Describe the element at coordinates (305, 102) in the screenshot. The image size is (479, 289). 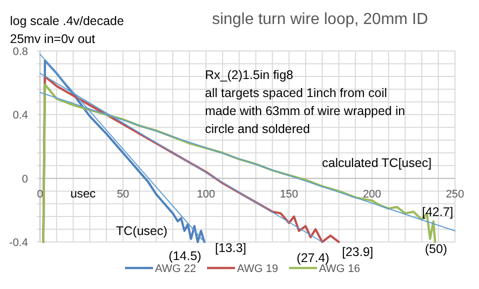
I see `annotation: Rx_(2)1.5in fig8 all targets spaced 1inch from coil made with 63mm of wire wrapped in circle and soldered` at that location.